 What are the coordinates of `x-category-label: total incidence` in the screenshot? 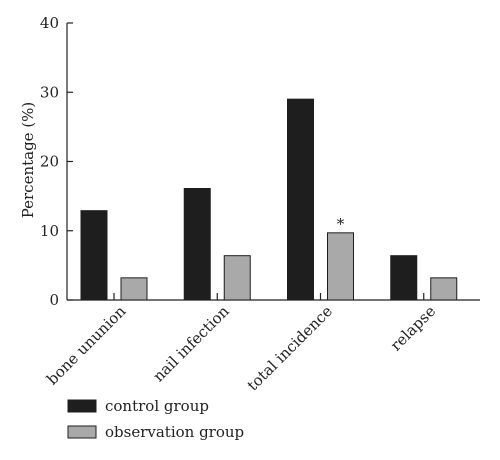 It's located at (290, 348).